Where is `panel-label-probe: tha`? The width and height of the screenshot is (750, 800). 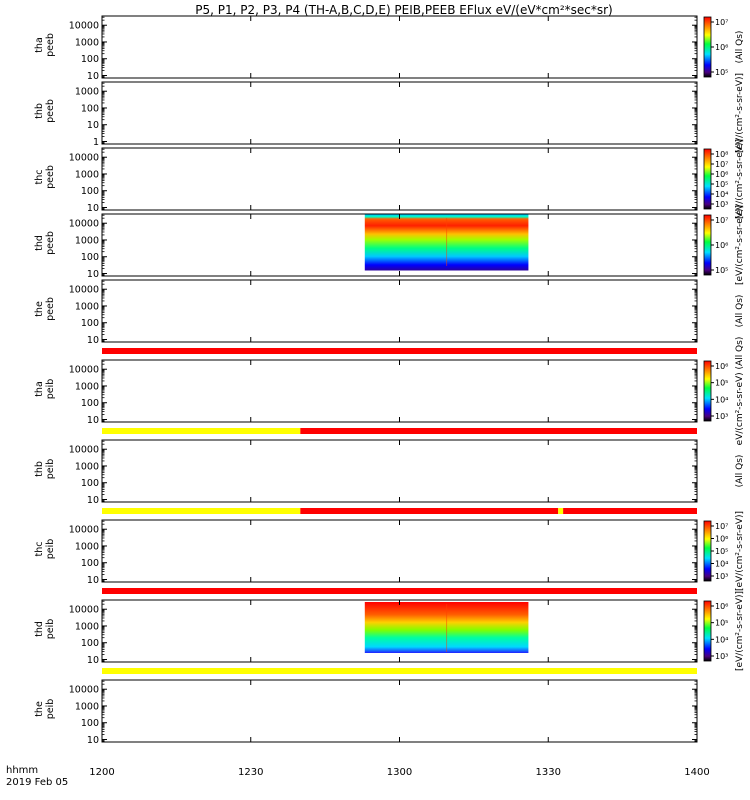 panel-label-probe: tha is located at coordinates (39, 389).